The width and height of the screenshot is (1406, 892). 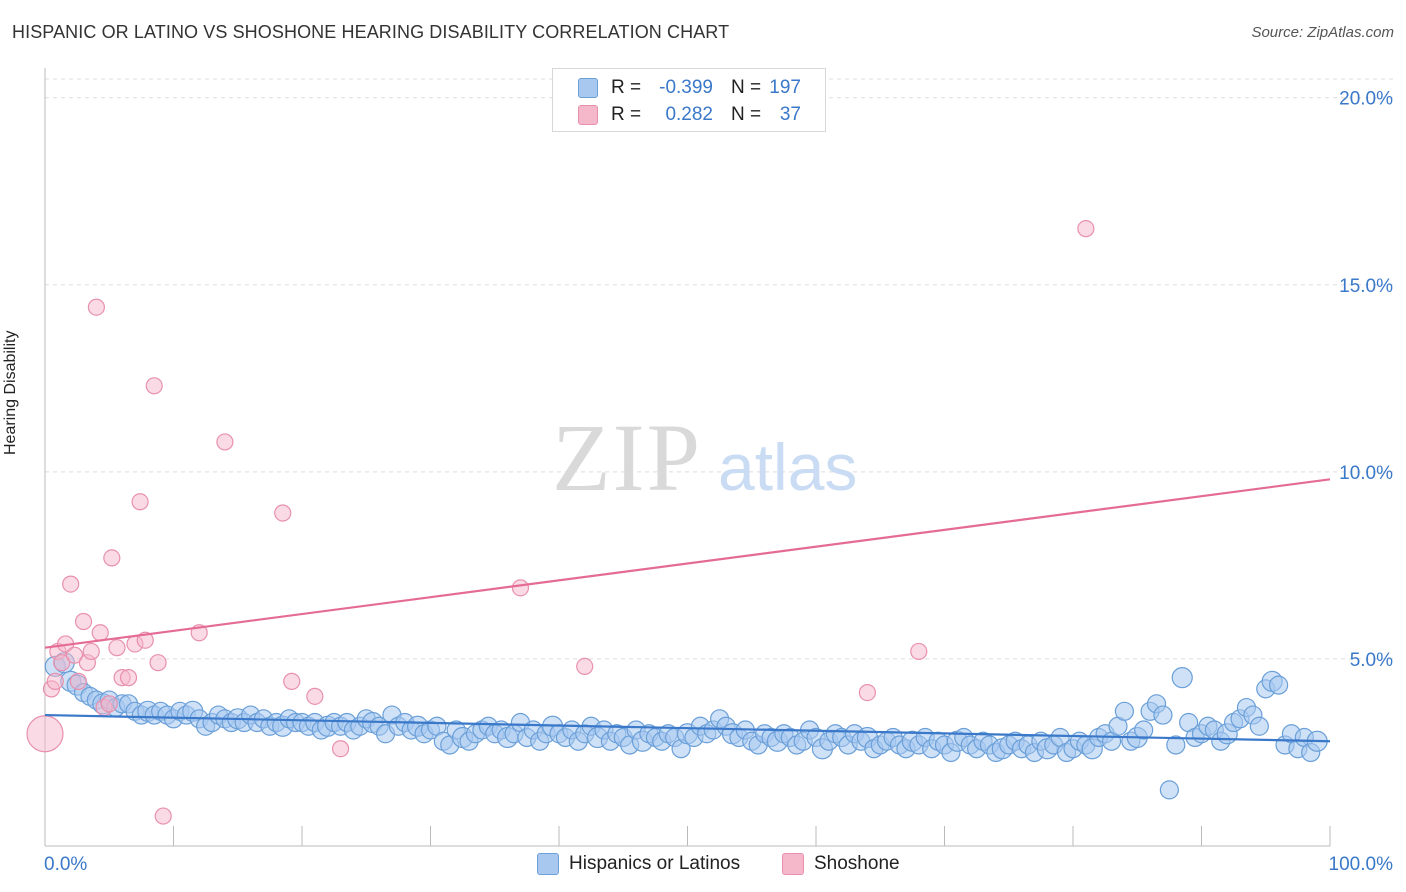 What do you see at coordinates (787, 467) in the screenshot?
I see `watermark-atlas: atlas` at bounding box center [787, 467].